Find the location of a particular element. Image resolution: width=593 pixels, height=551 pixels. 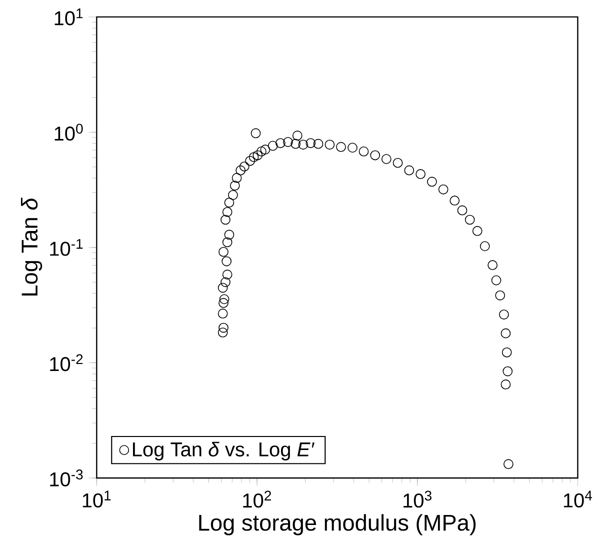

x-axis-title: Log storage modulus (MPa) is located at coordinates (337, 525).